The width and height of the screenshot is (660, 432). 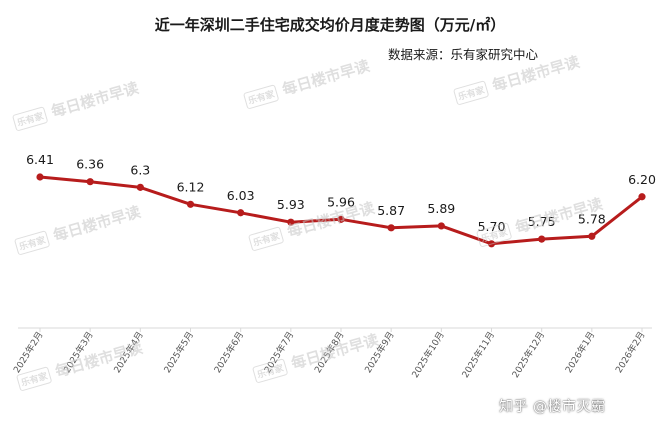 What do you see at coordinates (630, 352) in the screenshot?
I see `x-tick-label: 2026年2月` at bounding box center [630, 352].